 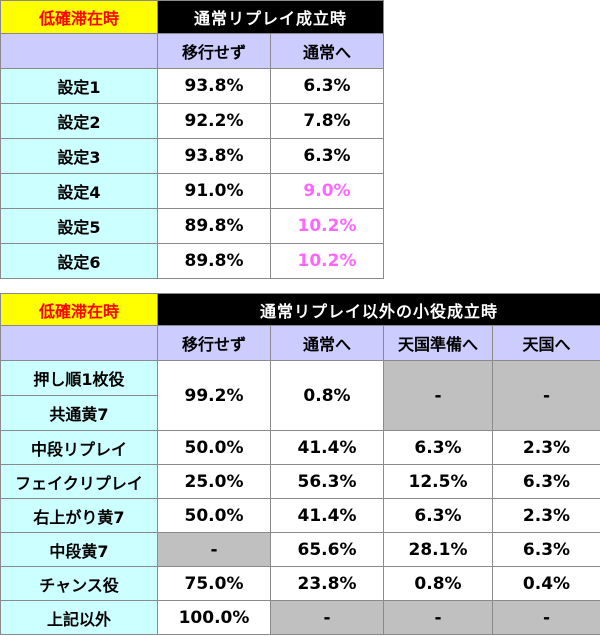 I want to click on heaven-prep-value: 28.1%, so click(x=438, y=549).